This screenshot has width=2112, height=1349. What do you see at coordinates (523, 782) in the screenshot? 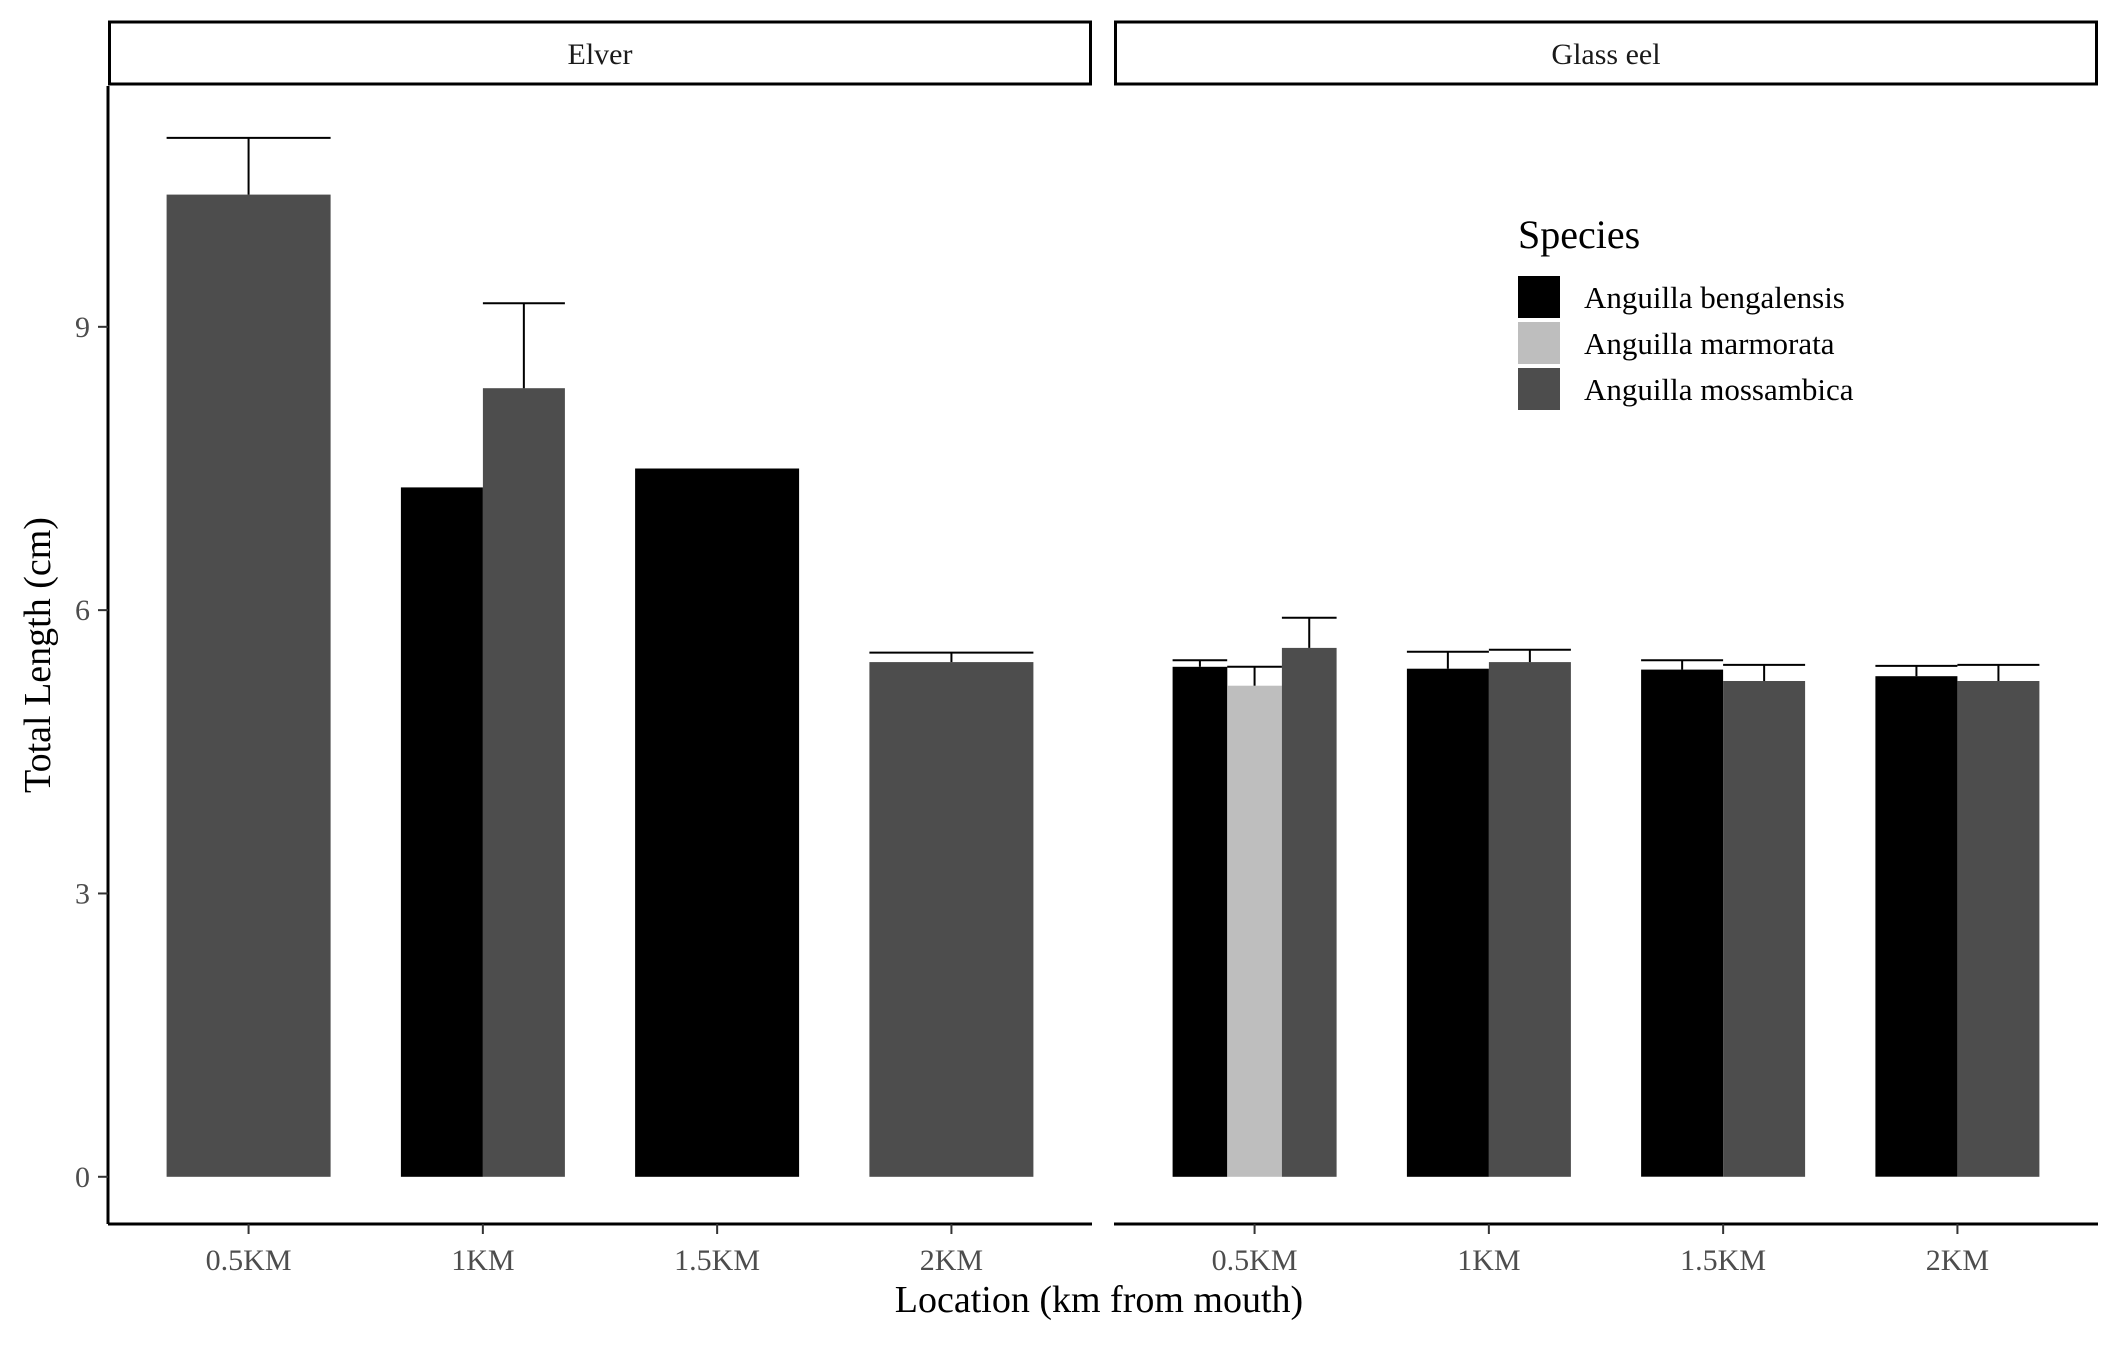
I see `bar-elver-1km-anguilla-mossambica` at bounding box center [523, 782].